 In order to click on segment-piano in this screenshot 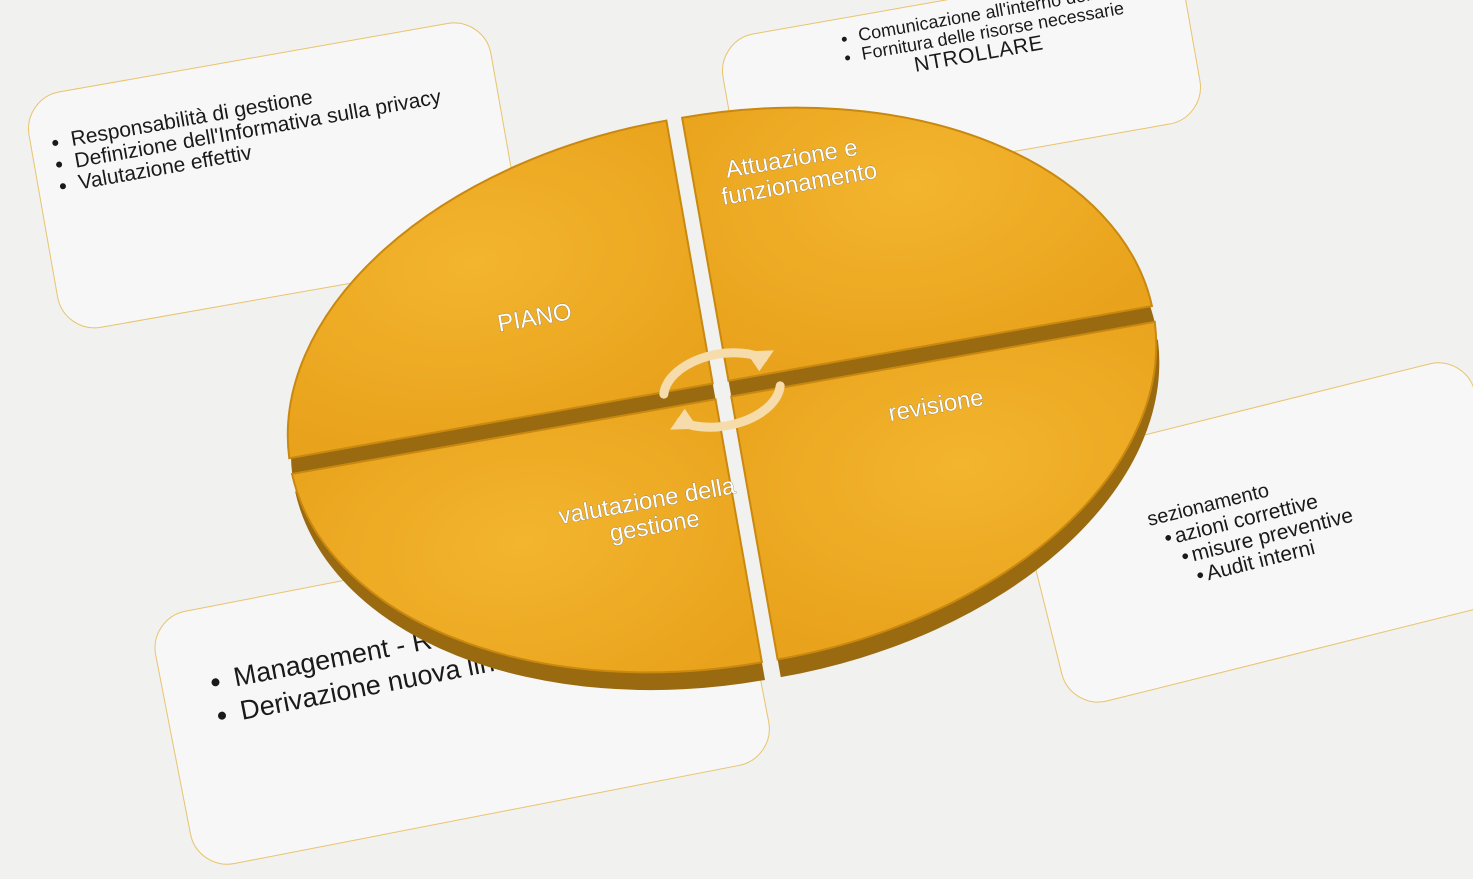, I will do `click(500, 289)`.